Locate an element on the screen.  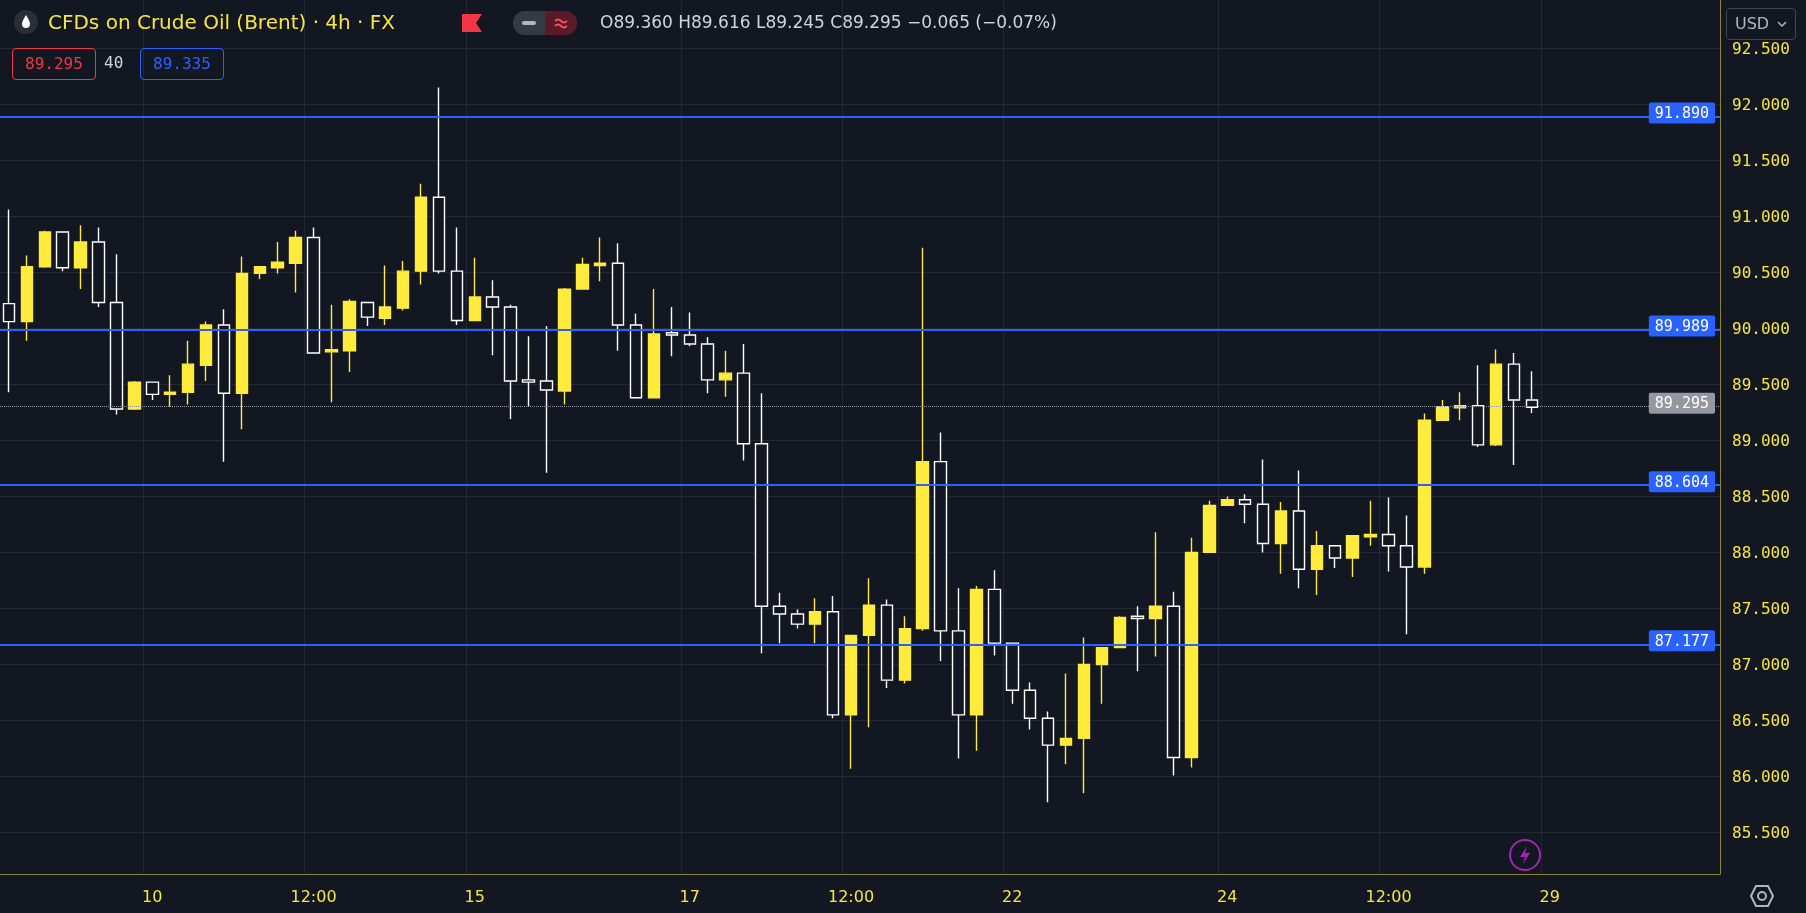
x-tick-label: 29 is located at coordinates (1549, 896).